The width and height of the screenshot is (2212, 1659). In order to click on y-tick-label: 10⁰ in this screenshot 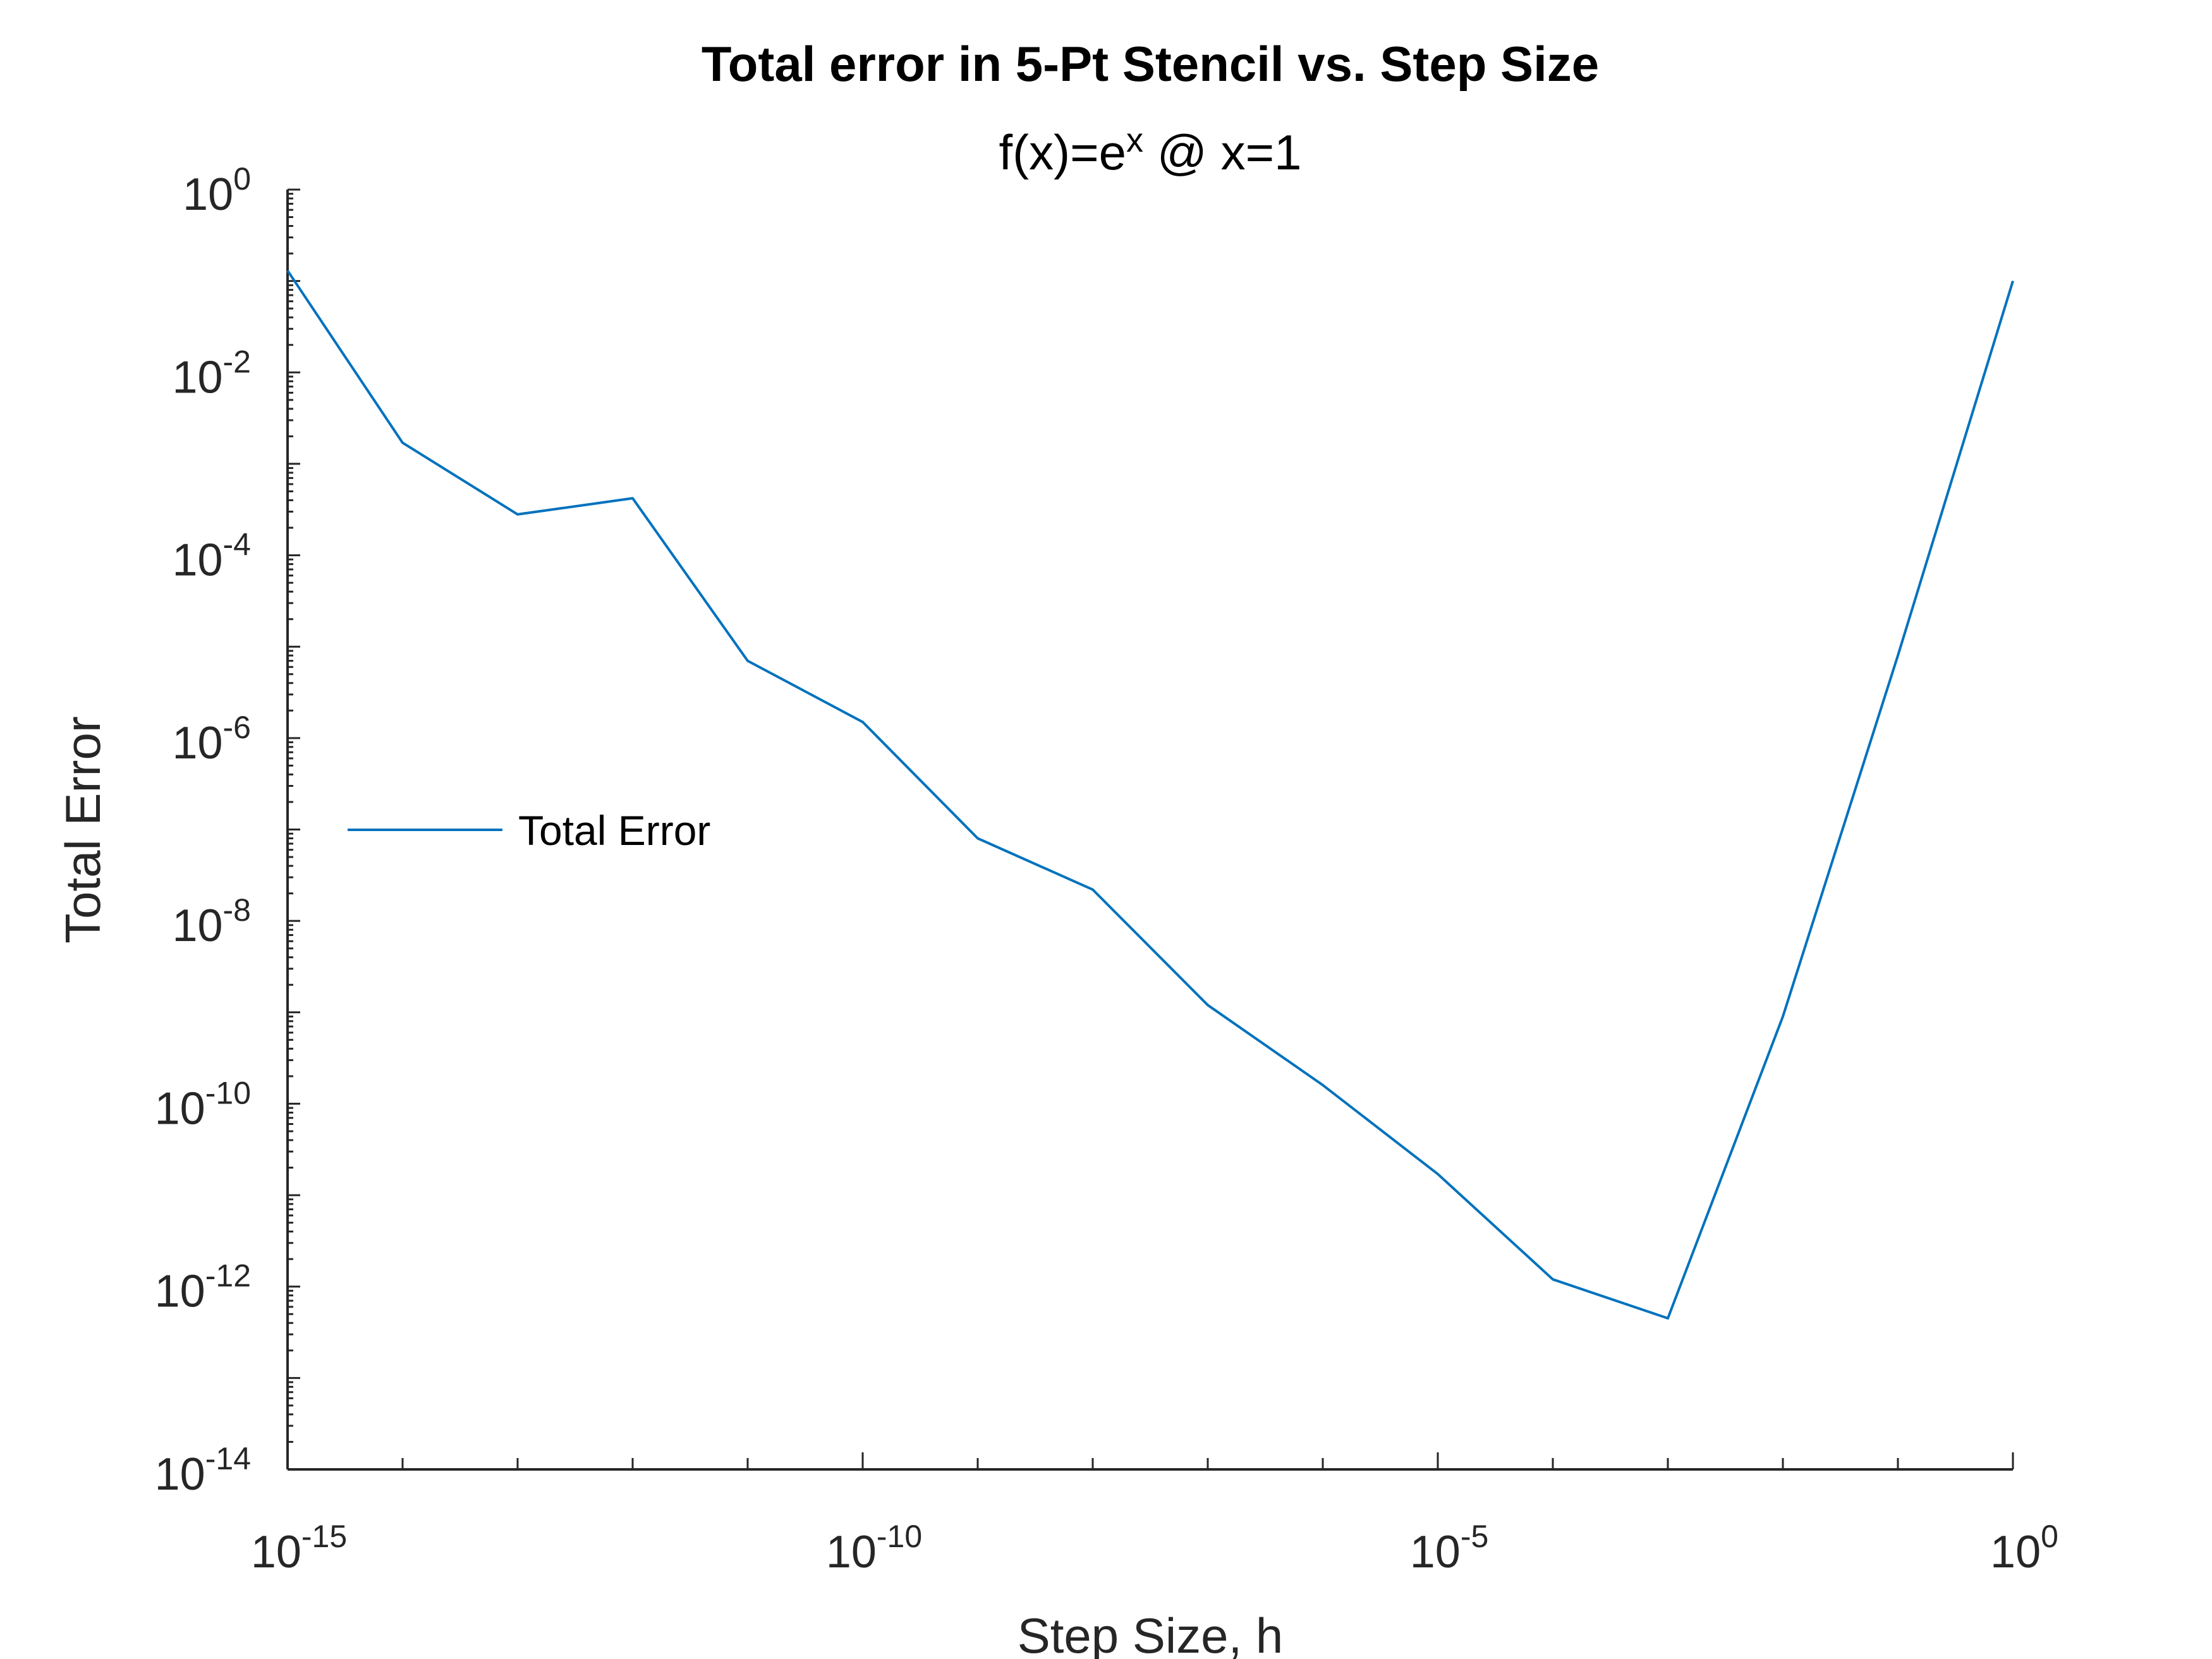, I will do `click(217, 191)`.